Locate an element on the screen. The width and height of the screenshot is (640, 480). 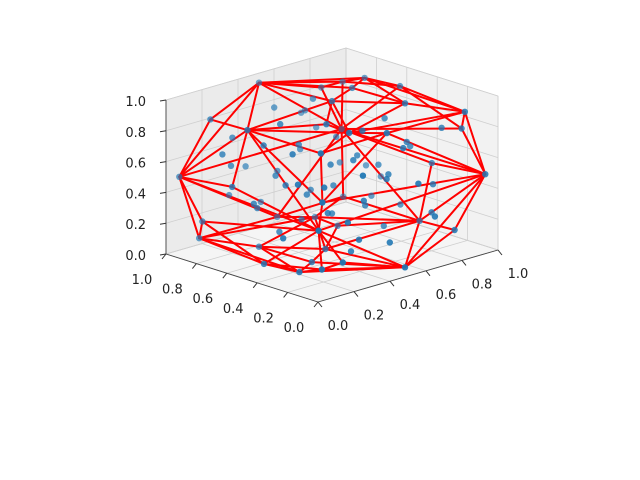
x-axis-line is located at coordinates (408, 276).